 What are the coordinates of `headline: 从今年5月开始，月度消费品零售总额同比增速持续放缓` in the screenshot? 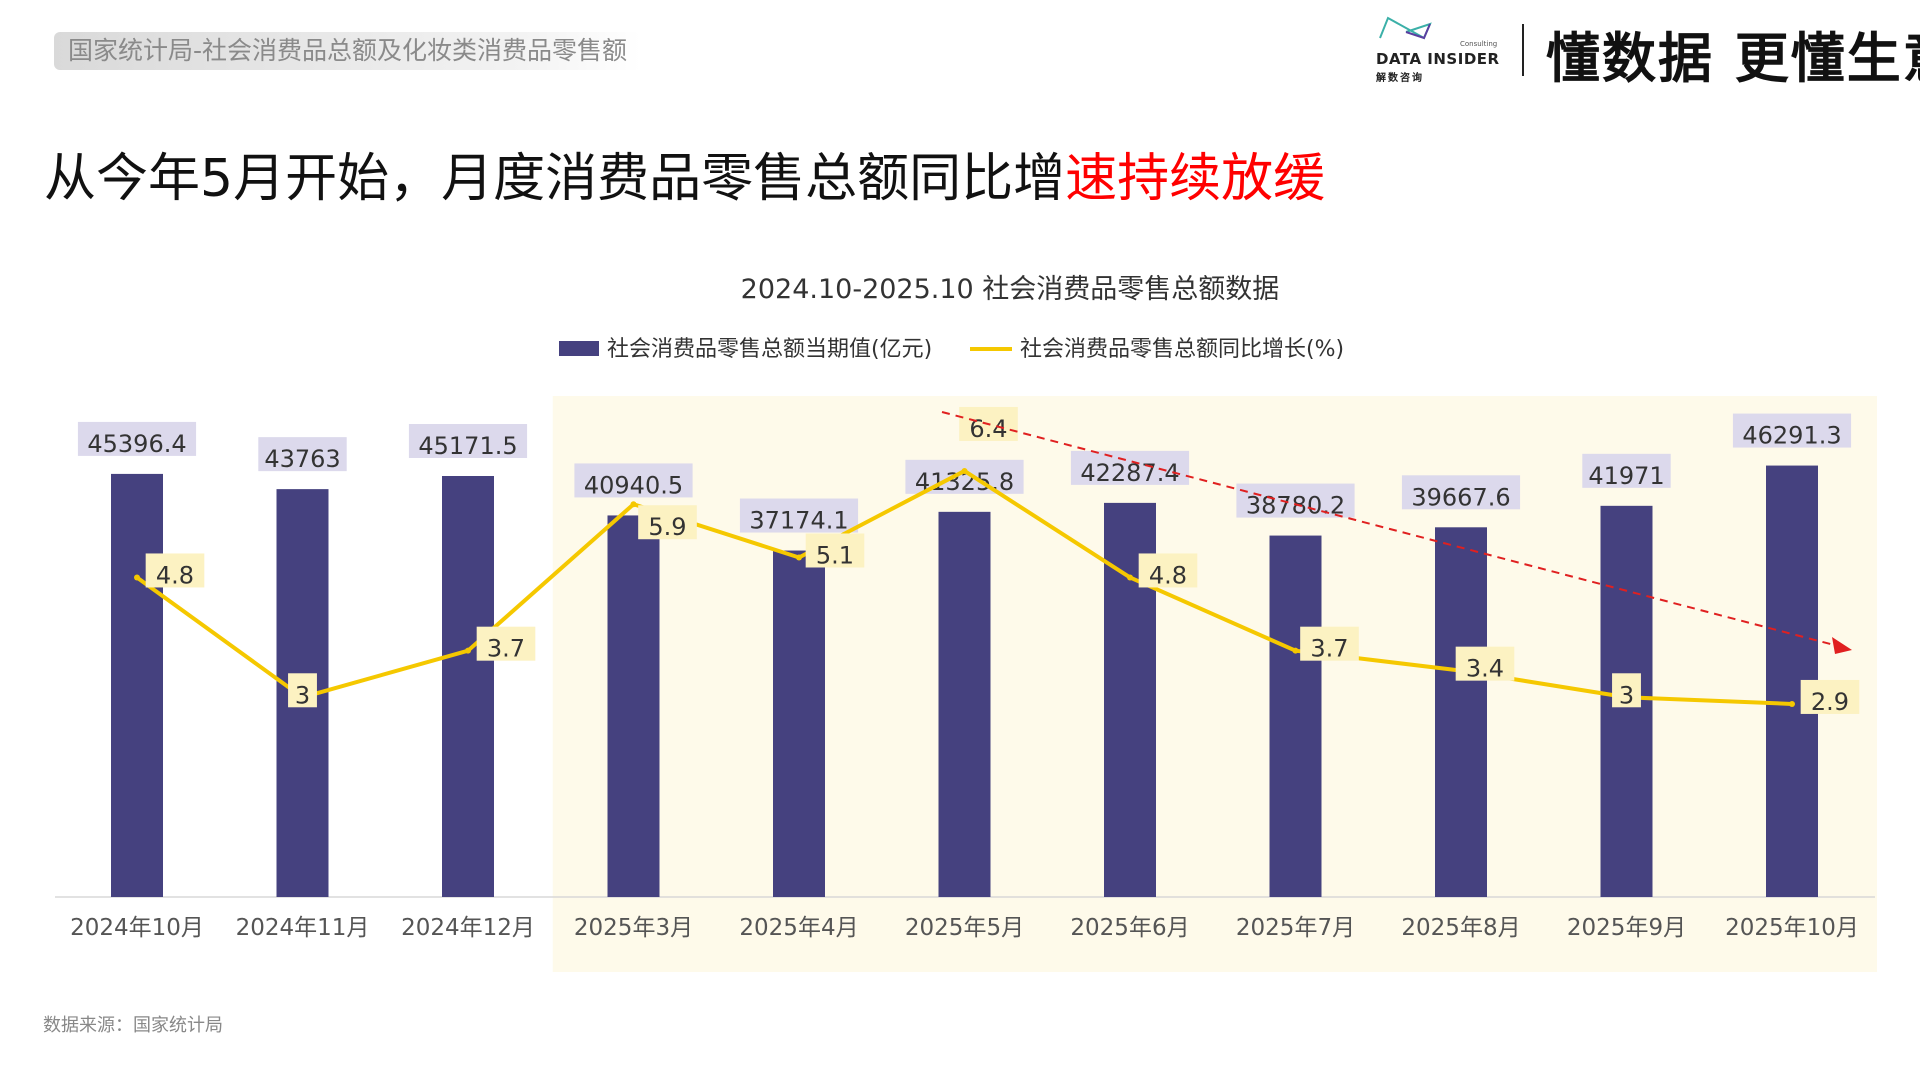 It's located at (684, 173).